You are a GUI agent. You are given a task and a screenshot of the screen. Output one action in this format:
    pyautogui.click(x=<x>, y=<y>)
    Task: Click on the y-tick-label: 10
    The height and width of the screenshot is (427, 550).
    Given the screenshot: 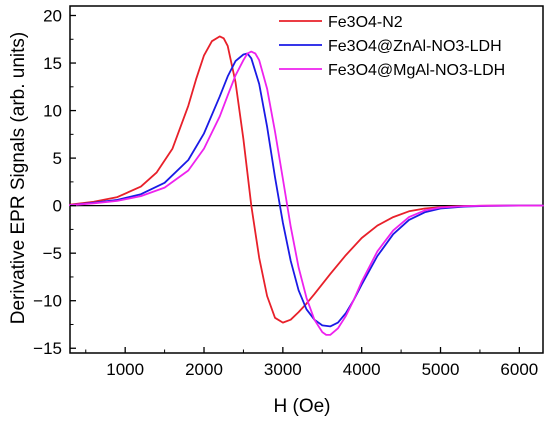 What is the action you would take?
    pyautogui.click(x=52, y=111)
    